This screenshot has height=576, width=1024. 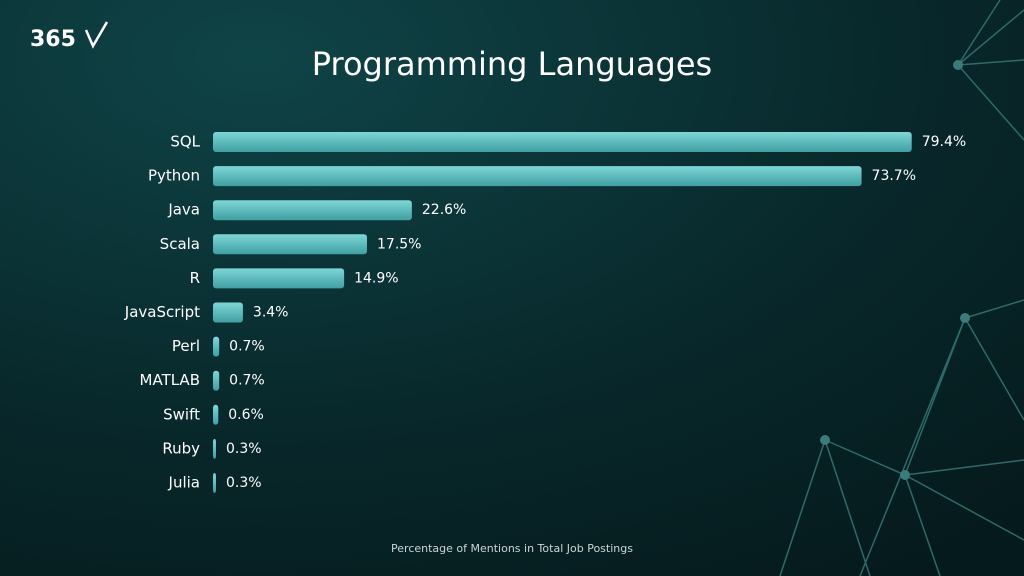 What do you see at coordinates (399, 244) in the screenshot?
I see `value-label: 17.5%` at bounding box center [399, 244].